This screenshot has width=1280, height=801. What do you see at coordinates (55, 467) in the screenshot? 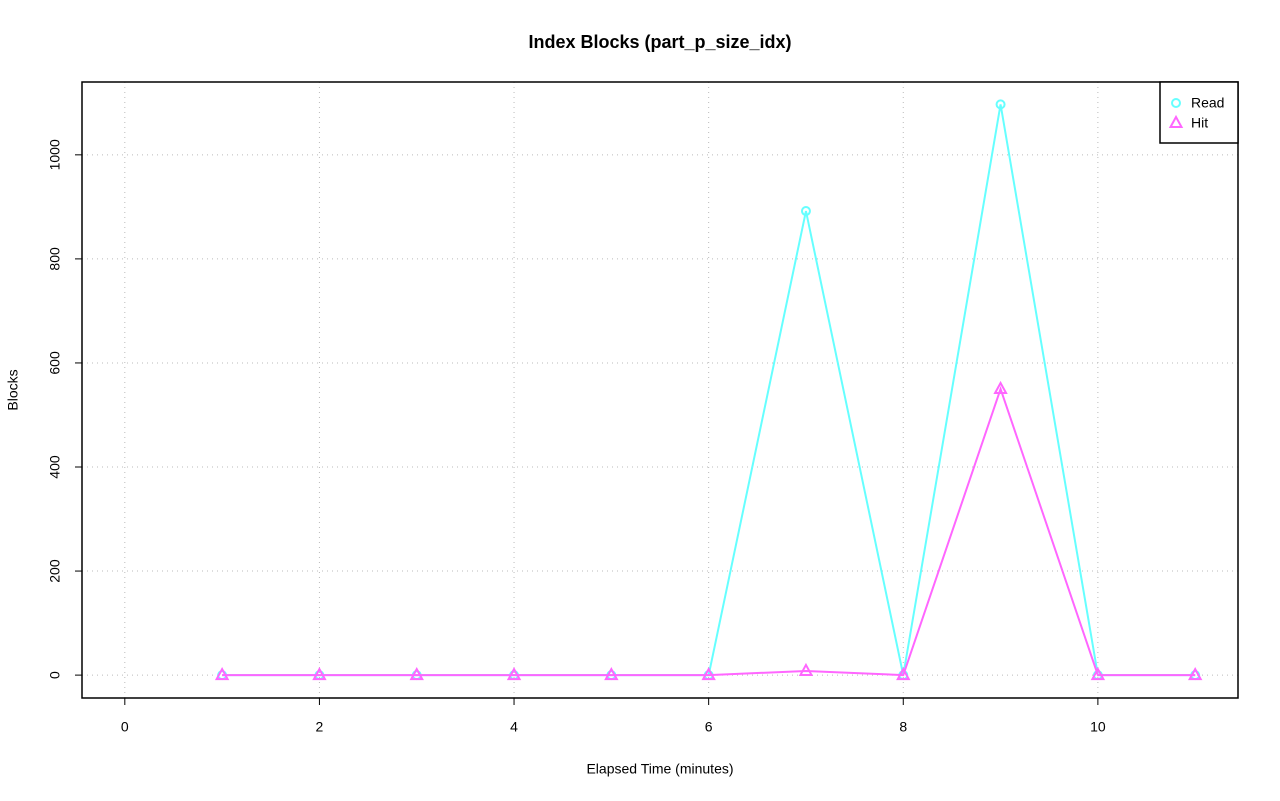
I see `y-tick-label: 400` at bounding box center [55, 467].